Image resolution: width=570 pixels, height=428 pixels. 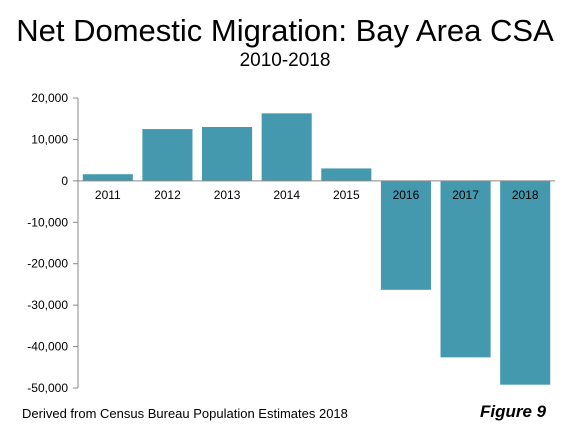 What do you see at coordinates (47, 222) in the screenshot?
I see `y-tick-label: -10,000` at bounding box center [47, 222].